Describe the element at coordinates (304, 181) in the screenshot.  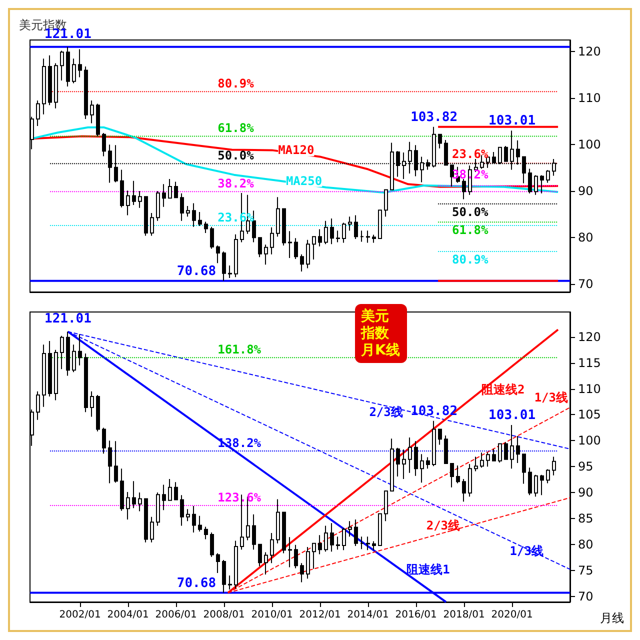
I see `series-label: MA250` at that location.